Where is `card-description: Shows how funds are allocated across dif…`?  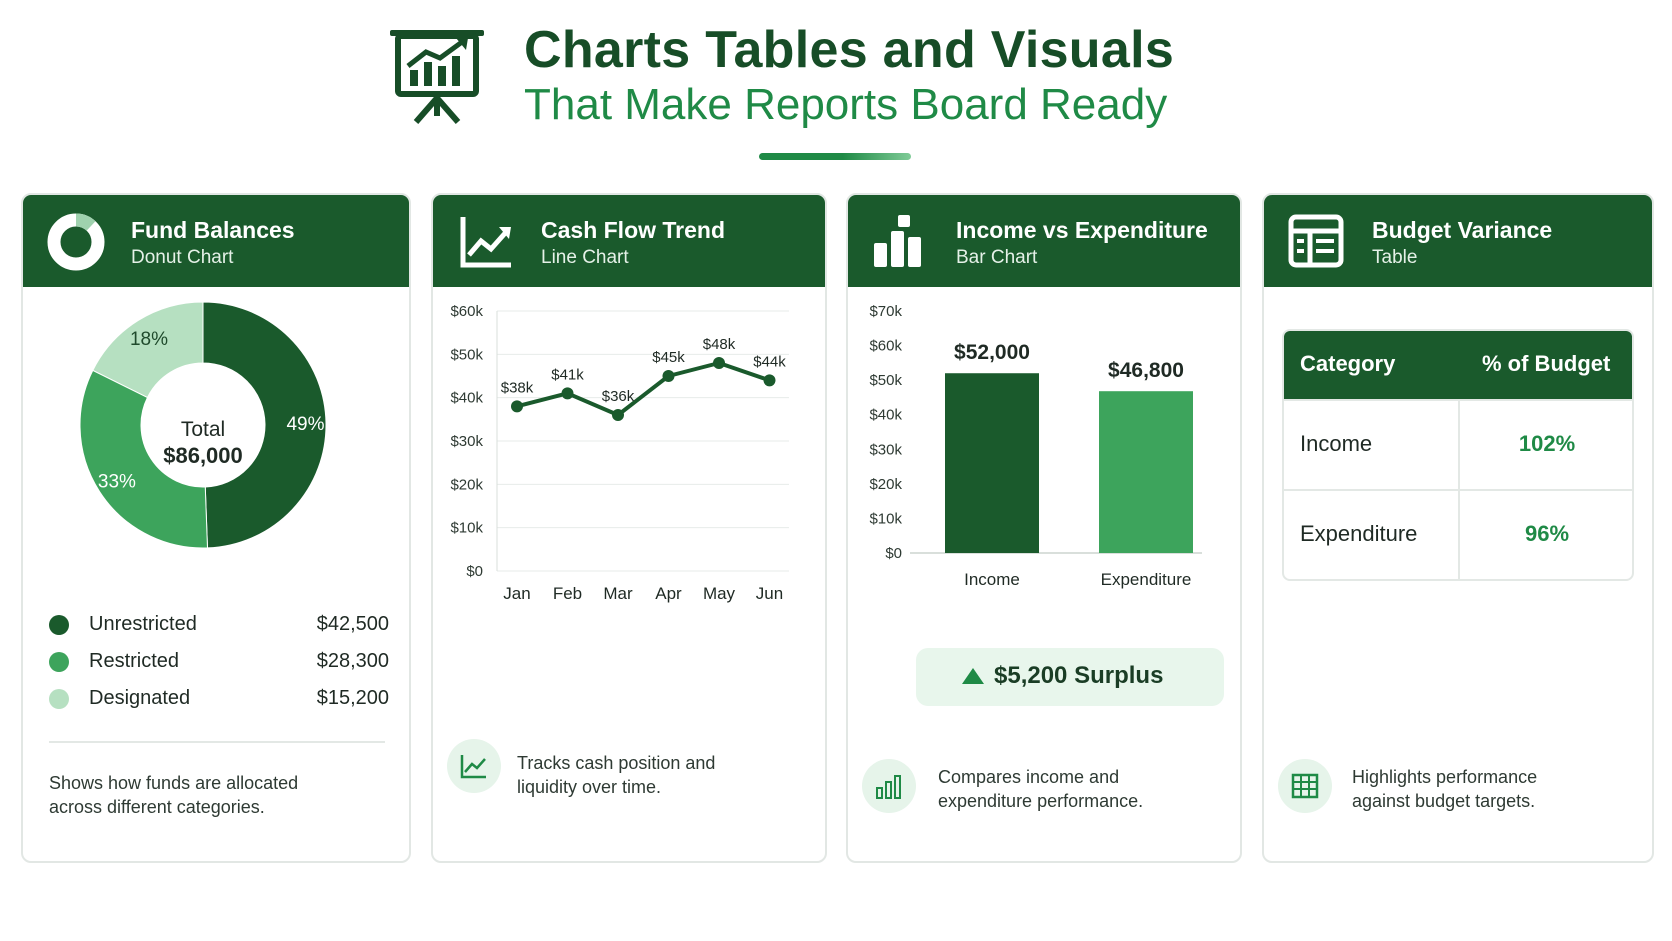
card-description: Shows how funds are allocated across dif… is located at coordinates (174, 795).